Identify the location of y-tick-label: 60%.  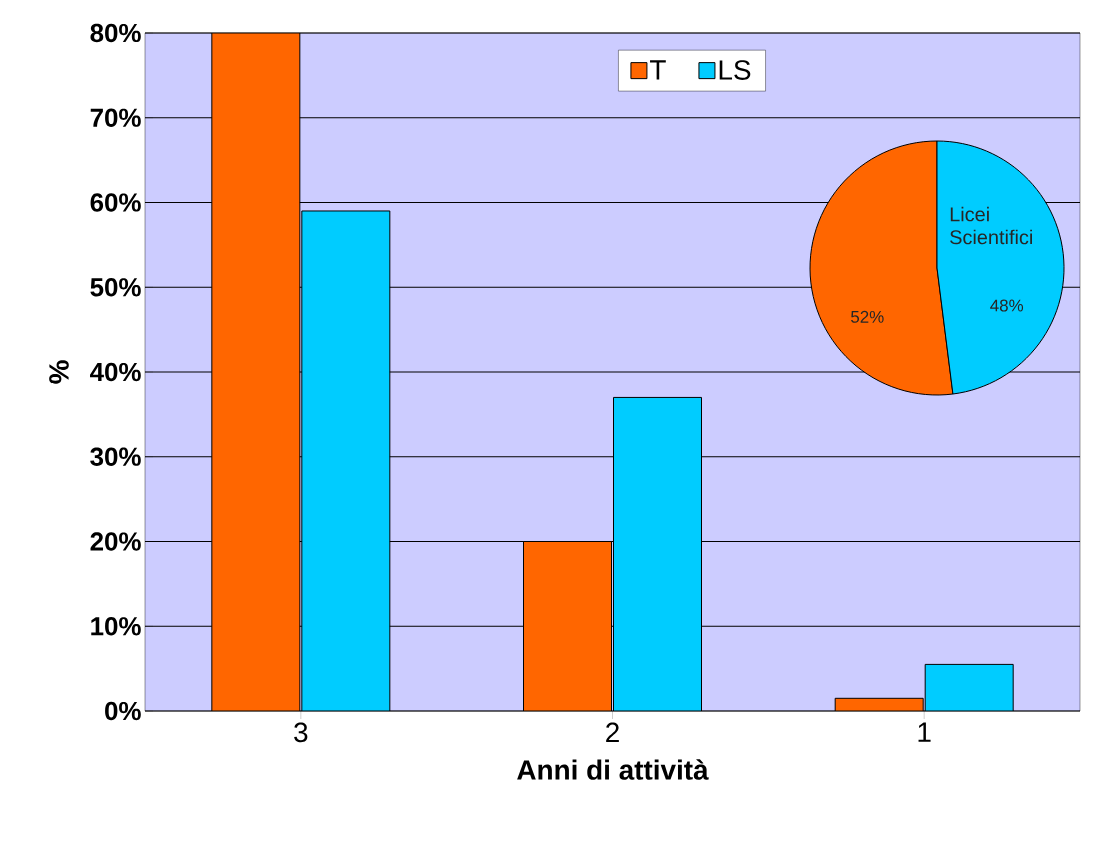
(115, 202).